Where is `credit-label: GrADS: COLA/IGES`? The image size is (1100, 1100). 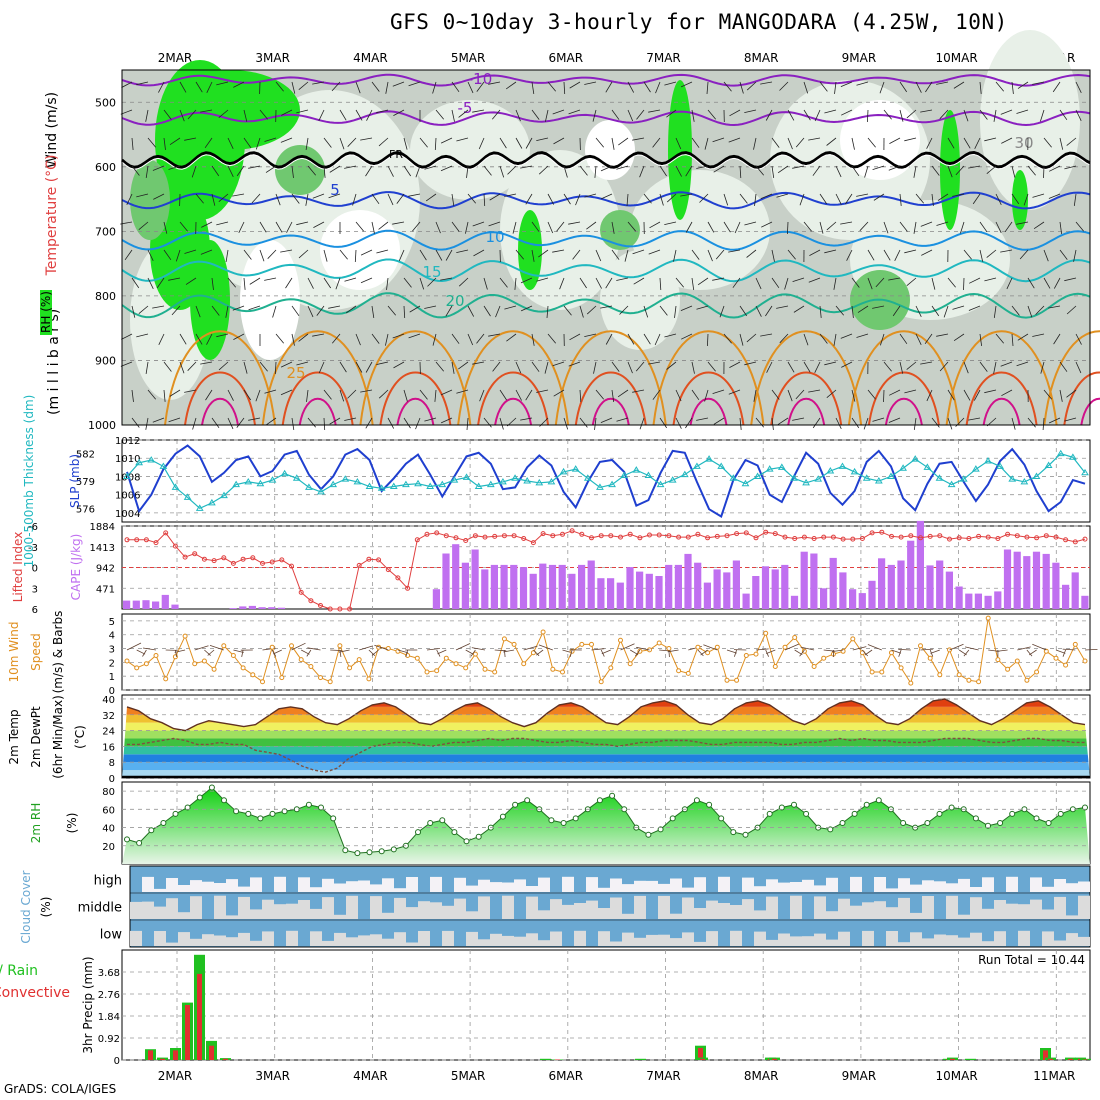
credit-label: GrADS: COLA/IGES is located at coordinates (60, 1089).